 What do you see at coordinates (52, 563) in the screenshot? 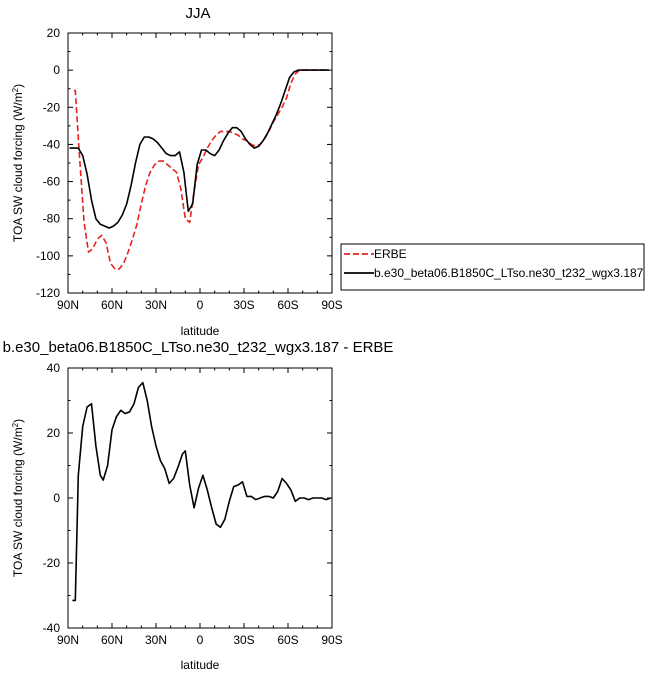
I see `bottom-y-tick-label: -20` at bounding box center [52, 563].